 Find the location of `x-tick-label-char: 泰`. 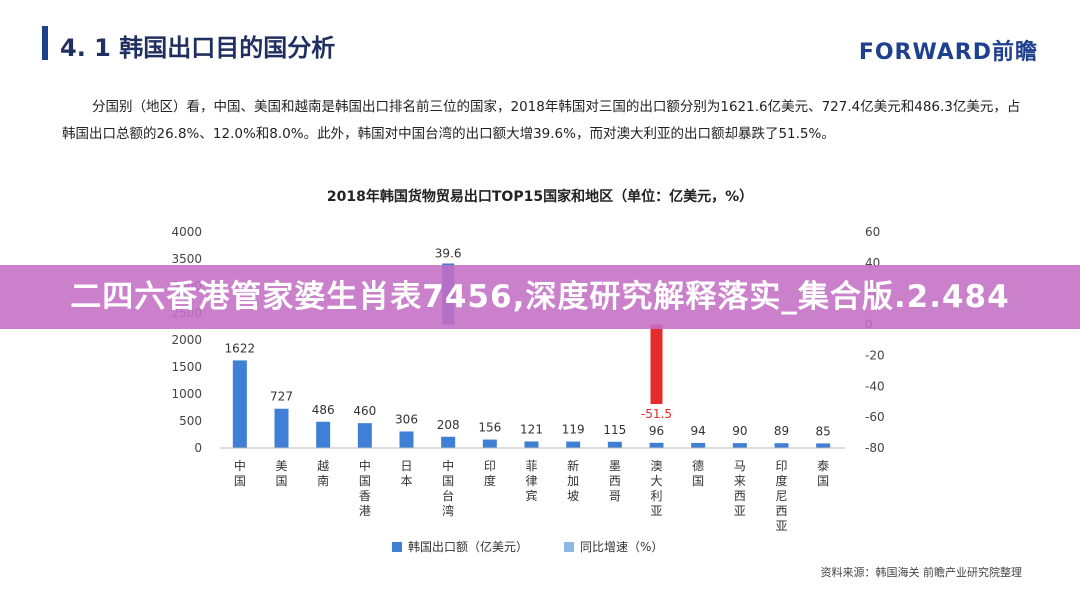

x-tick-label-char: 泰 is located at coordinates (823, 466).